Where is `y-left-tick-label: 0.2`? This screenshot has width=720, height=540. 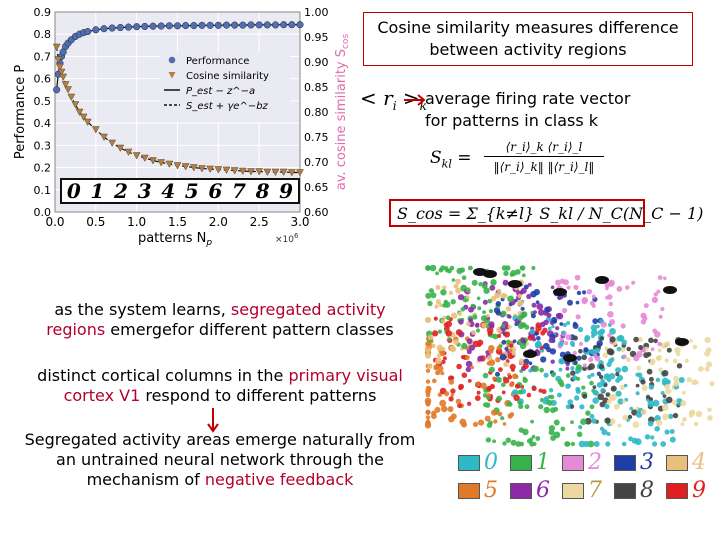 y-left-tick-label: 0.2 is located at coordinates (43, 168).